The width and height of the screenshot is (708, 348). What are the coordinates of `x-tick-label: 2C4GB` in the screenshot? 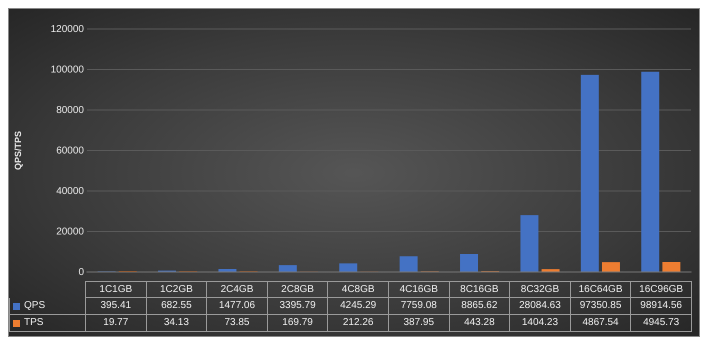 It's located at (237, 289).